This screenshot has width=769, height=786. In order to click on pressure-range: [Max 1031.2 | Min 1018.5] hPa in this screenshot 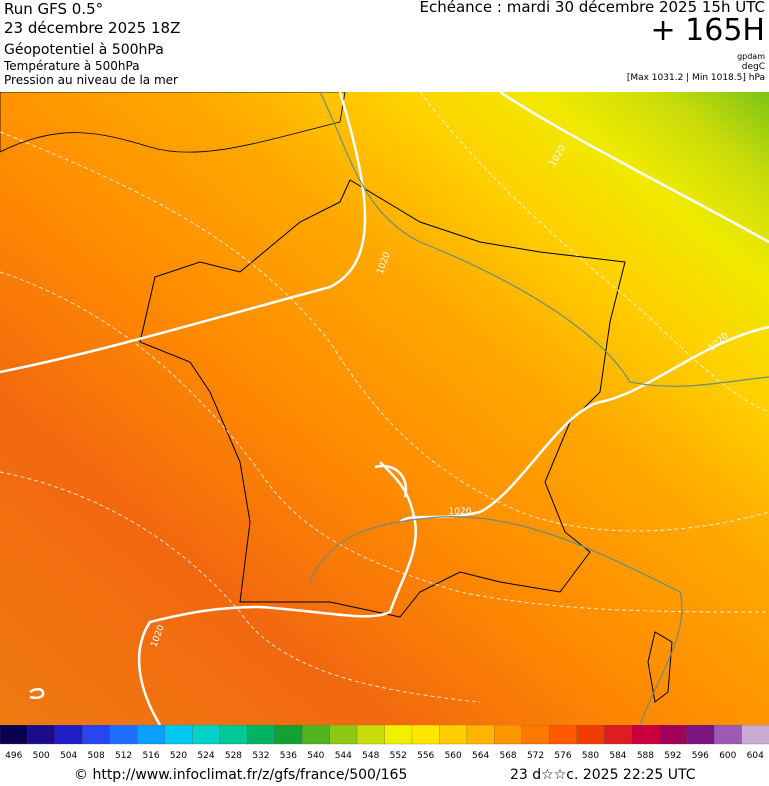, I will do `click(695, 78)`.